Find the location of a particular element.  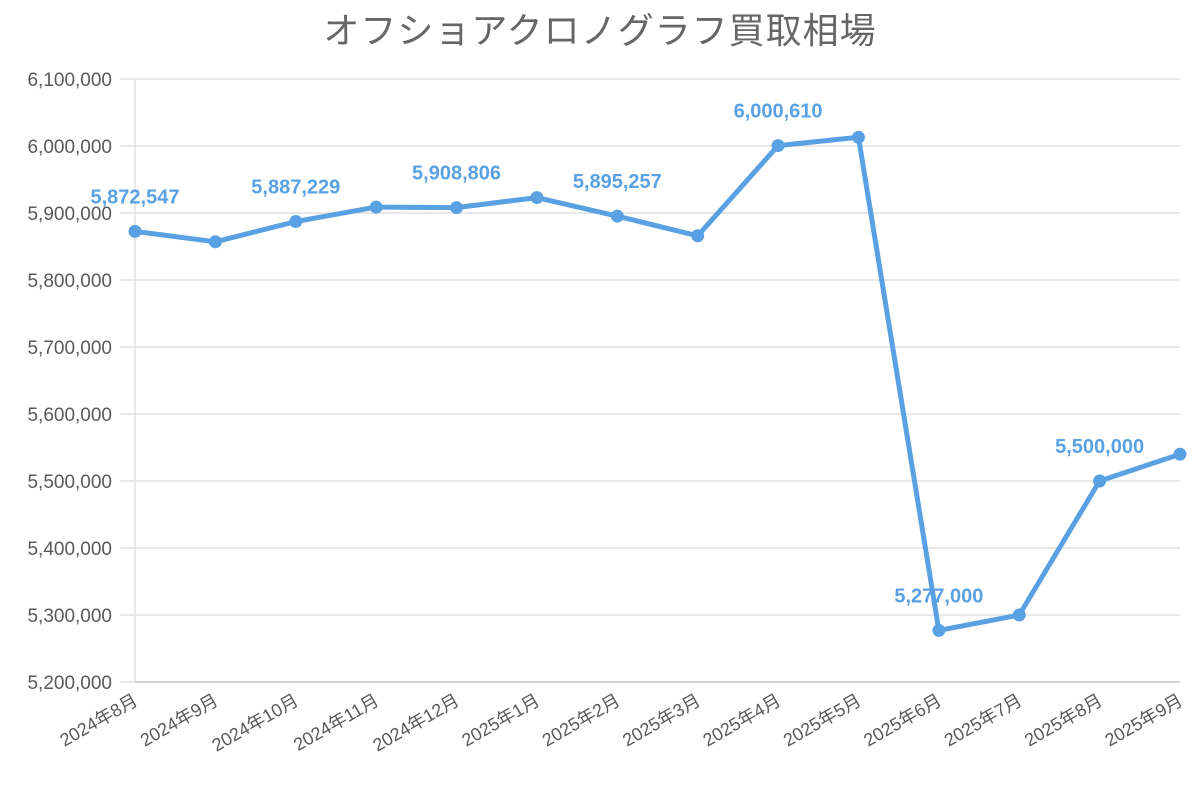

chart-title: オフショアクロノグラフ買取相場 is located at coordinates (600, 30).